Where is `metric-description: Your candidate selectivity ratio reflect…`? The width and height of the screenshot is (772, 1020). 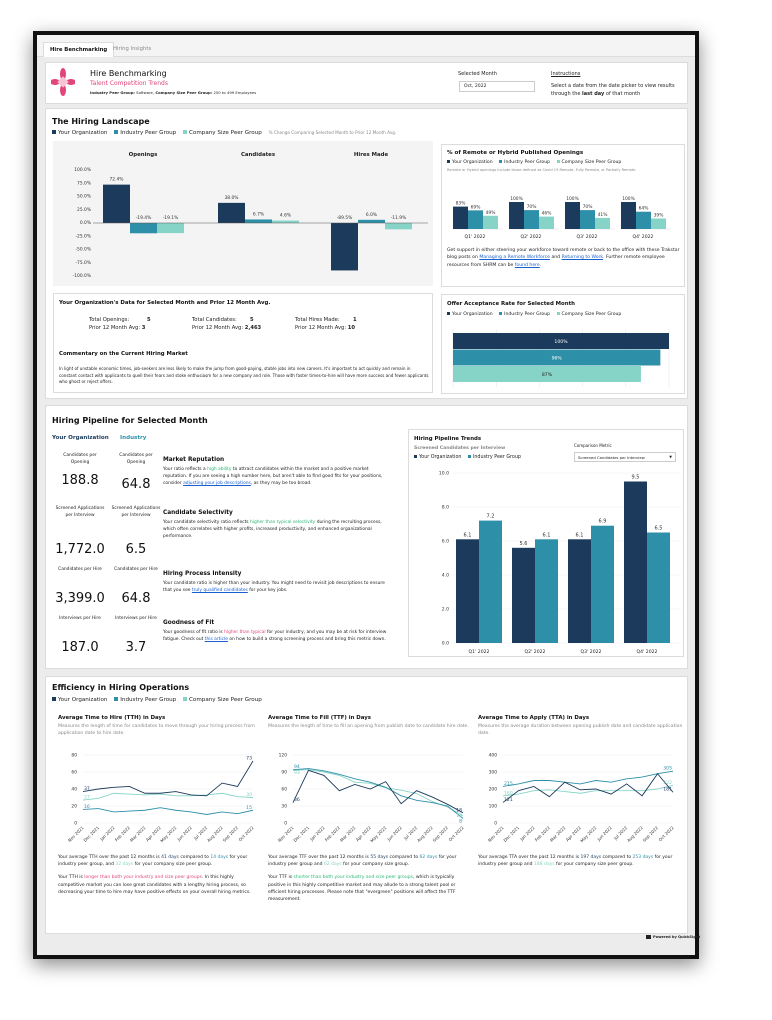 metric-description: Your candidate selectivity ratio reflect… is located at coordinates (278, 529).